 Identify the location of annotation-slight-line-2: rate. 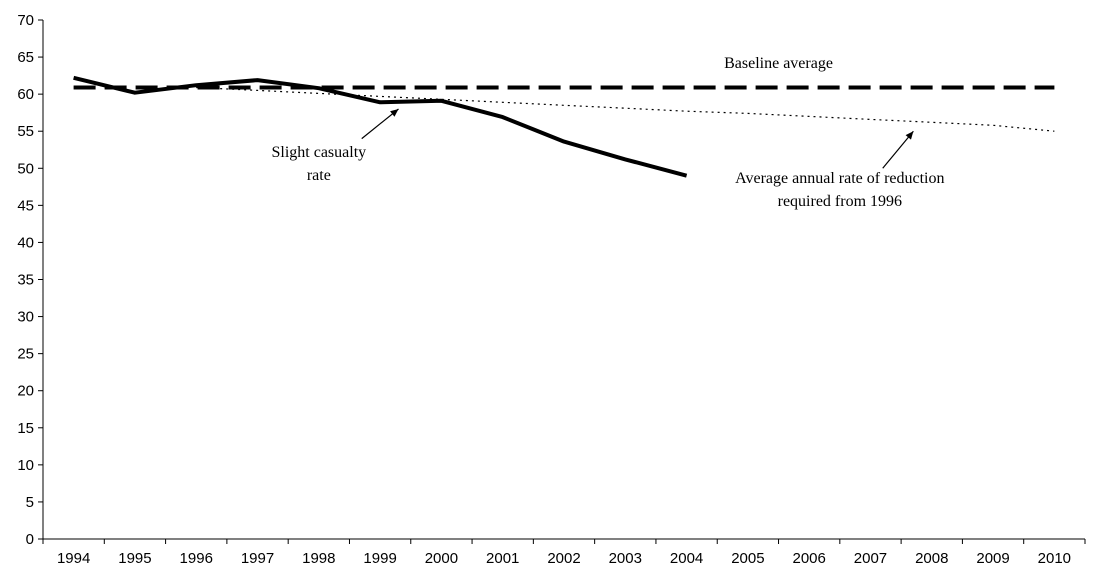
(319, 175).